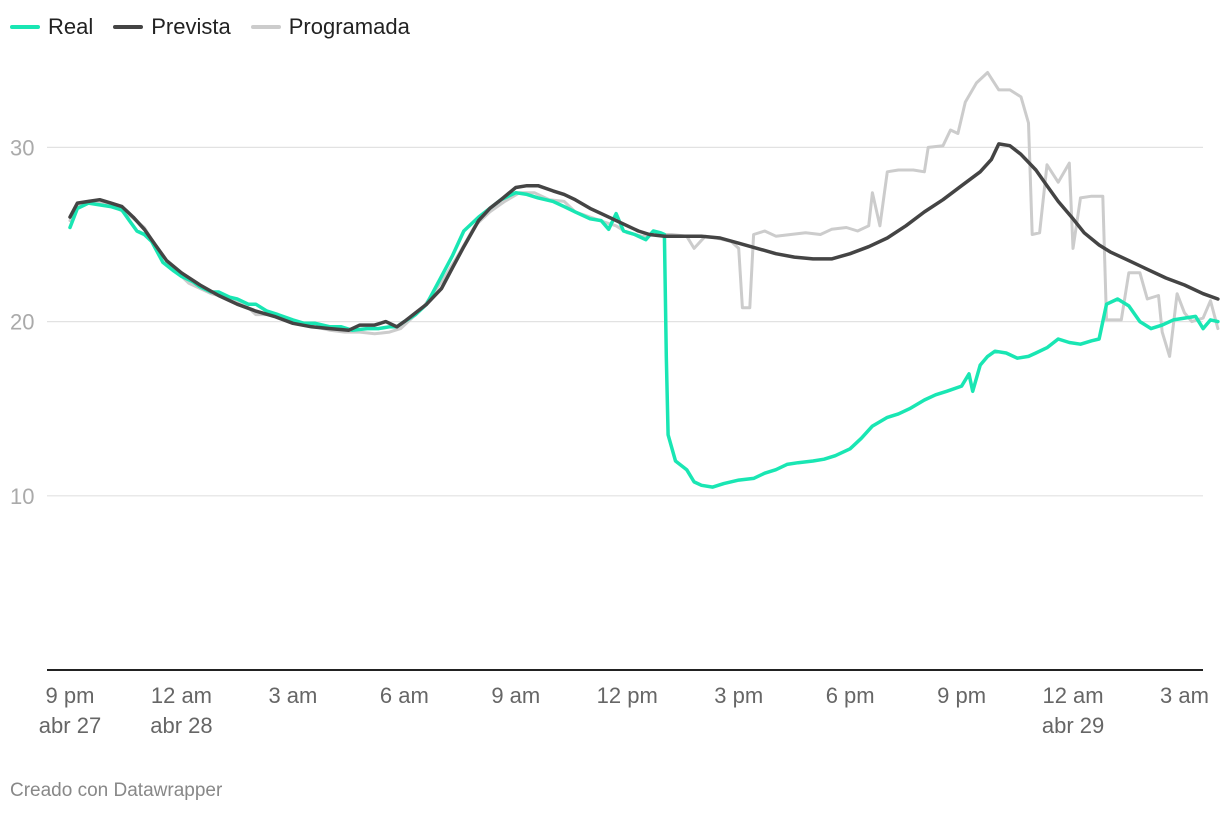 Image resolution: width=1220 pixels, height=816 pixels. Describe the element at coordinates (22, 496) in the screenshot. I see `y-tick-label-10: 10` at that location.